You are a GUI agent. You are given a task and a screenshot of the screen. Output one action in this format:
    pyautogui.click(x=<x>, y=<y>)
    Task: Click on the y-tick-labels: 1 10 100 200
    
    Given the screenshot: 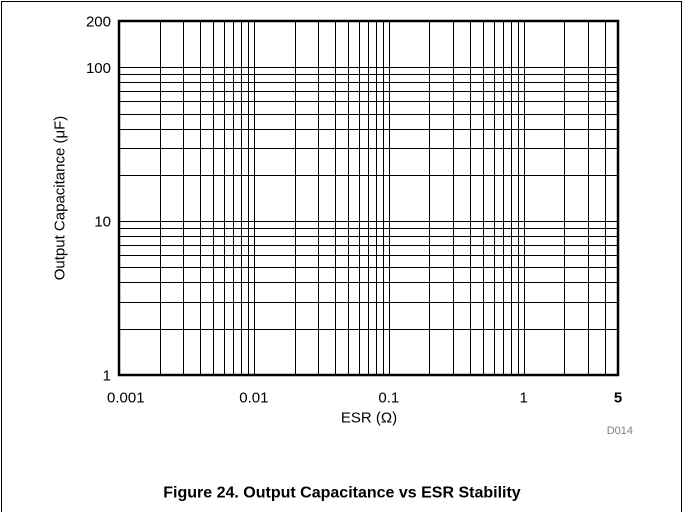 What is the action you would take?
    pyautogui.click(x=98, y=199)
    